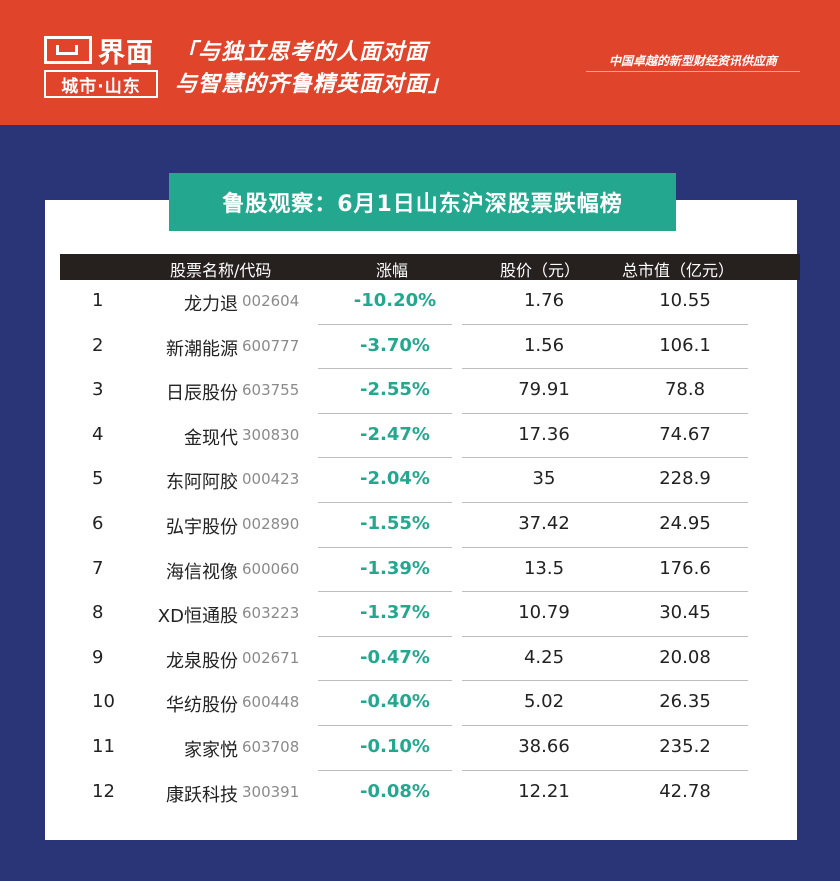 The width and height of the screenshot is (840, 881). I want to click on change-percent: -2.04%, so click(395, 479).